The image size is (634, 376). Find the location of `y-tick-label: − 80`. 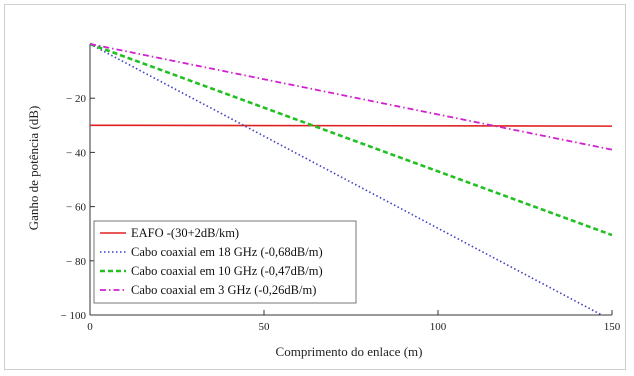

y-tick-label: − 80 is located at coordinates (76, 262).